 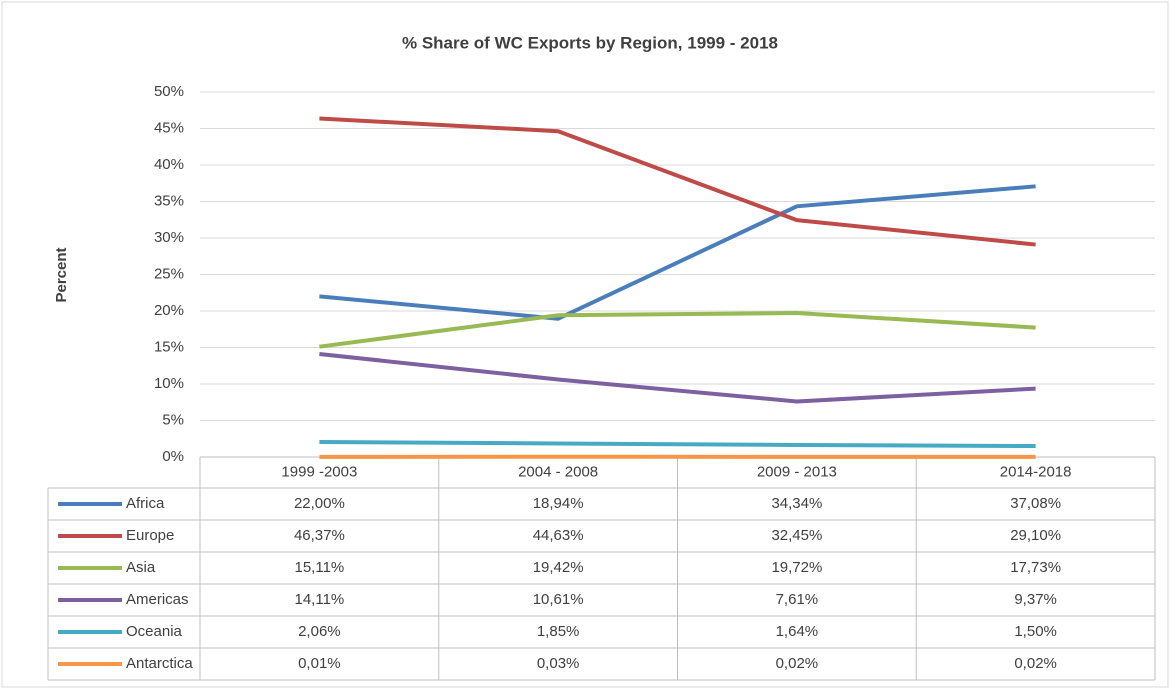 What do you see at coordinates (558, 535) in the screenshot?
I see `table-cell: 44,63%` at bounding box center [558, 535].